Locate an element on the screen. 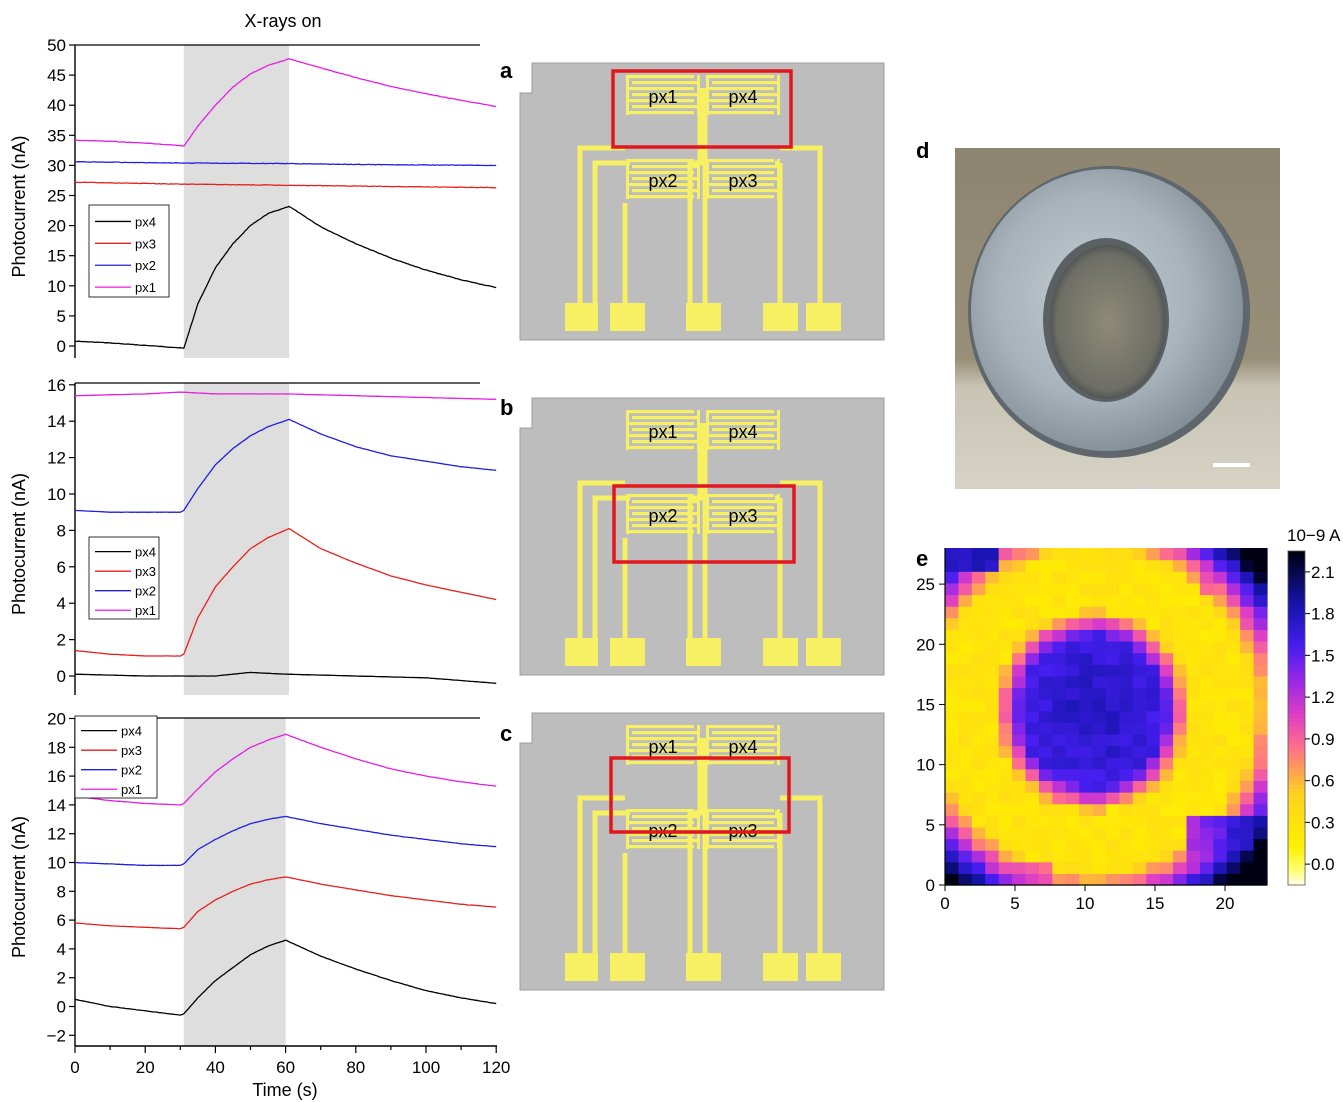  panel-c-y-tick-label: 12 is located at coordinates (56, 834).